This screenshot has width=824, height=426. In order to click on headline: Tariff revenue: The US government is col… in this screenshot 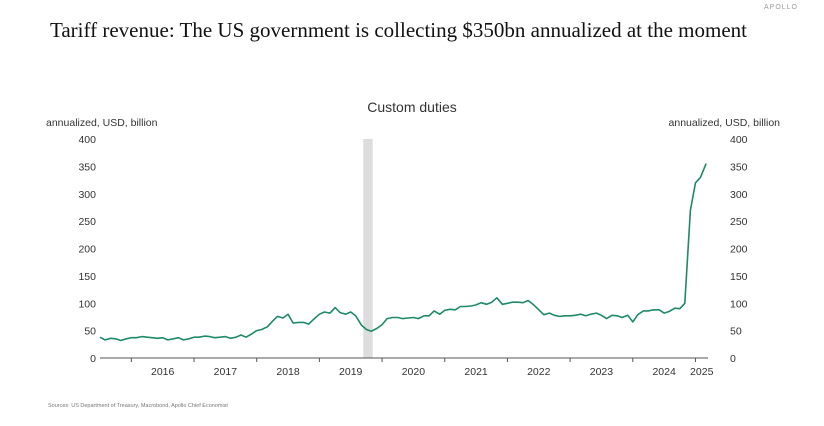, I will do `click(398, 30)`.